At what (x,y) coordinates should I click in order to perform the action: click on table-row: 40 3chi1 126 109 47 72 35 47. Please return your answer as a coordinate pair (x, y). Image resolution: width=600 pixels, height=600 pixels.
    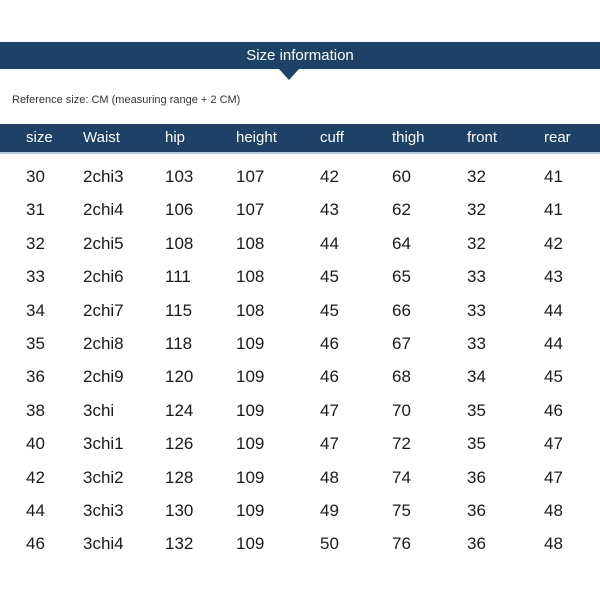
    Looking at the image, I should click on (300, 443).